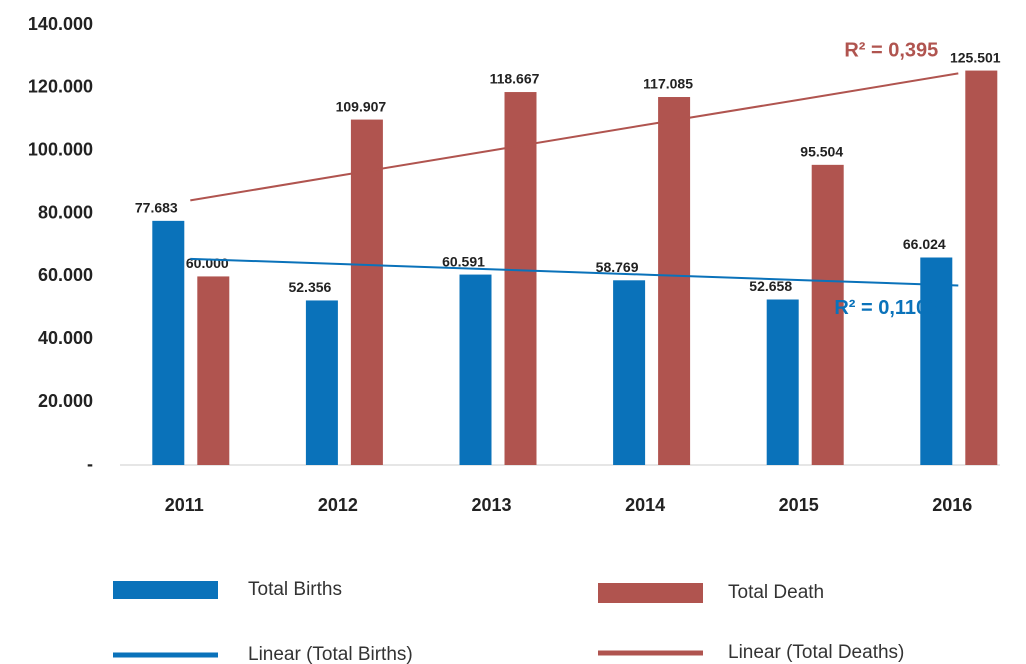 The height and width of the screenshot is (664, 1026). Describe the element at coordinates (491, 505) in the screenshot. I see `x-tick-label: 2013` at that location.